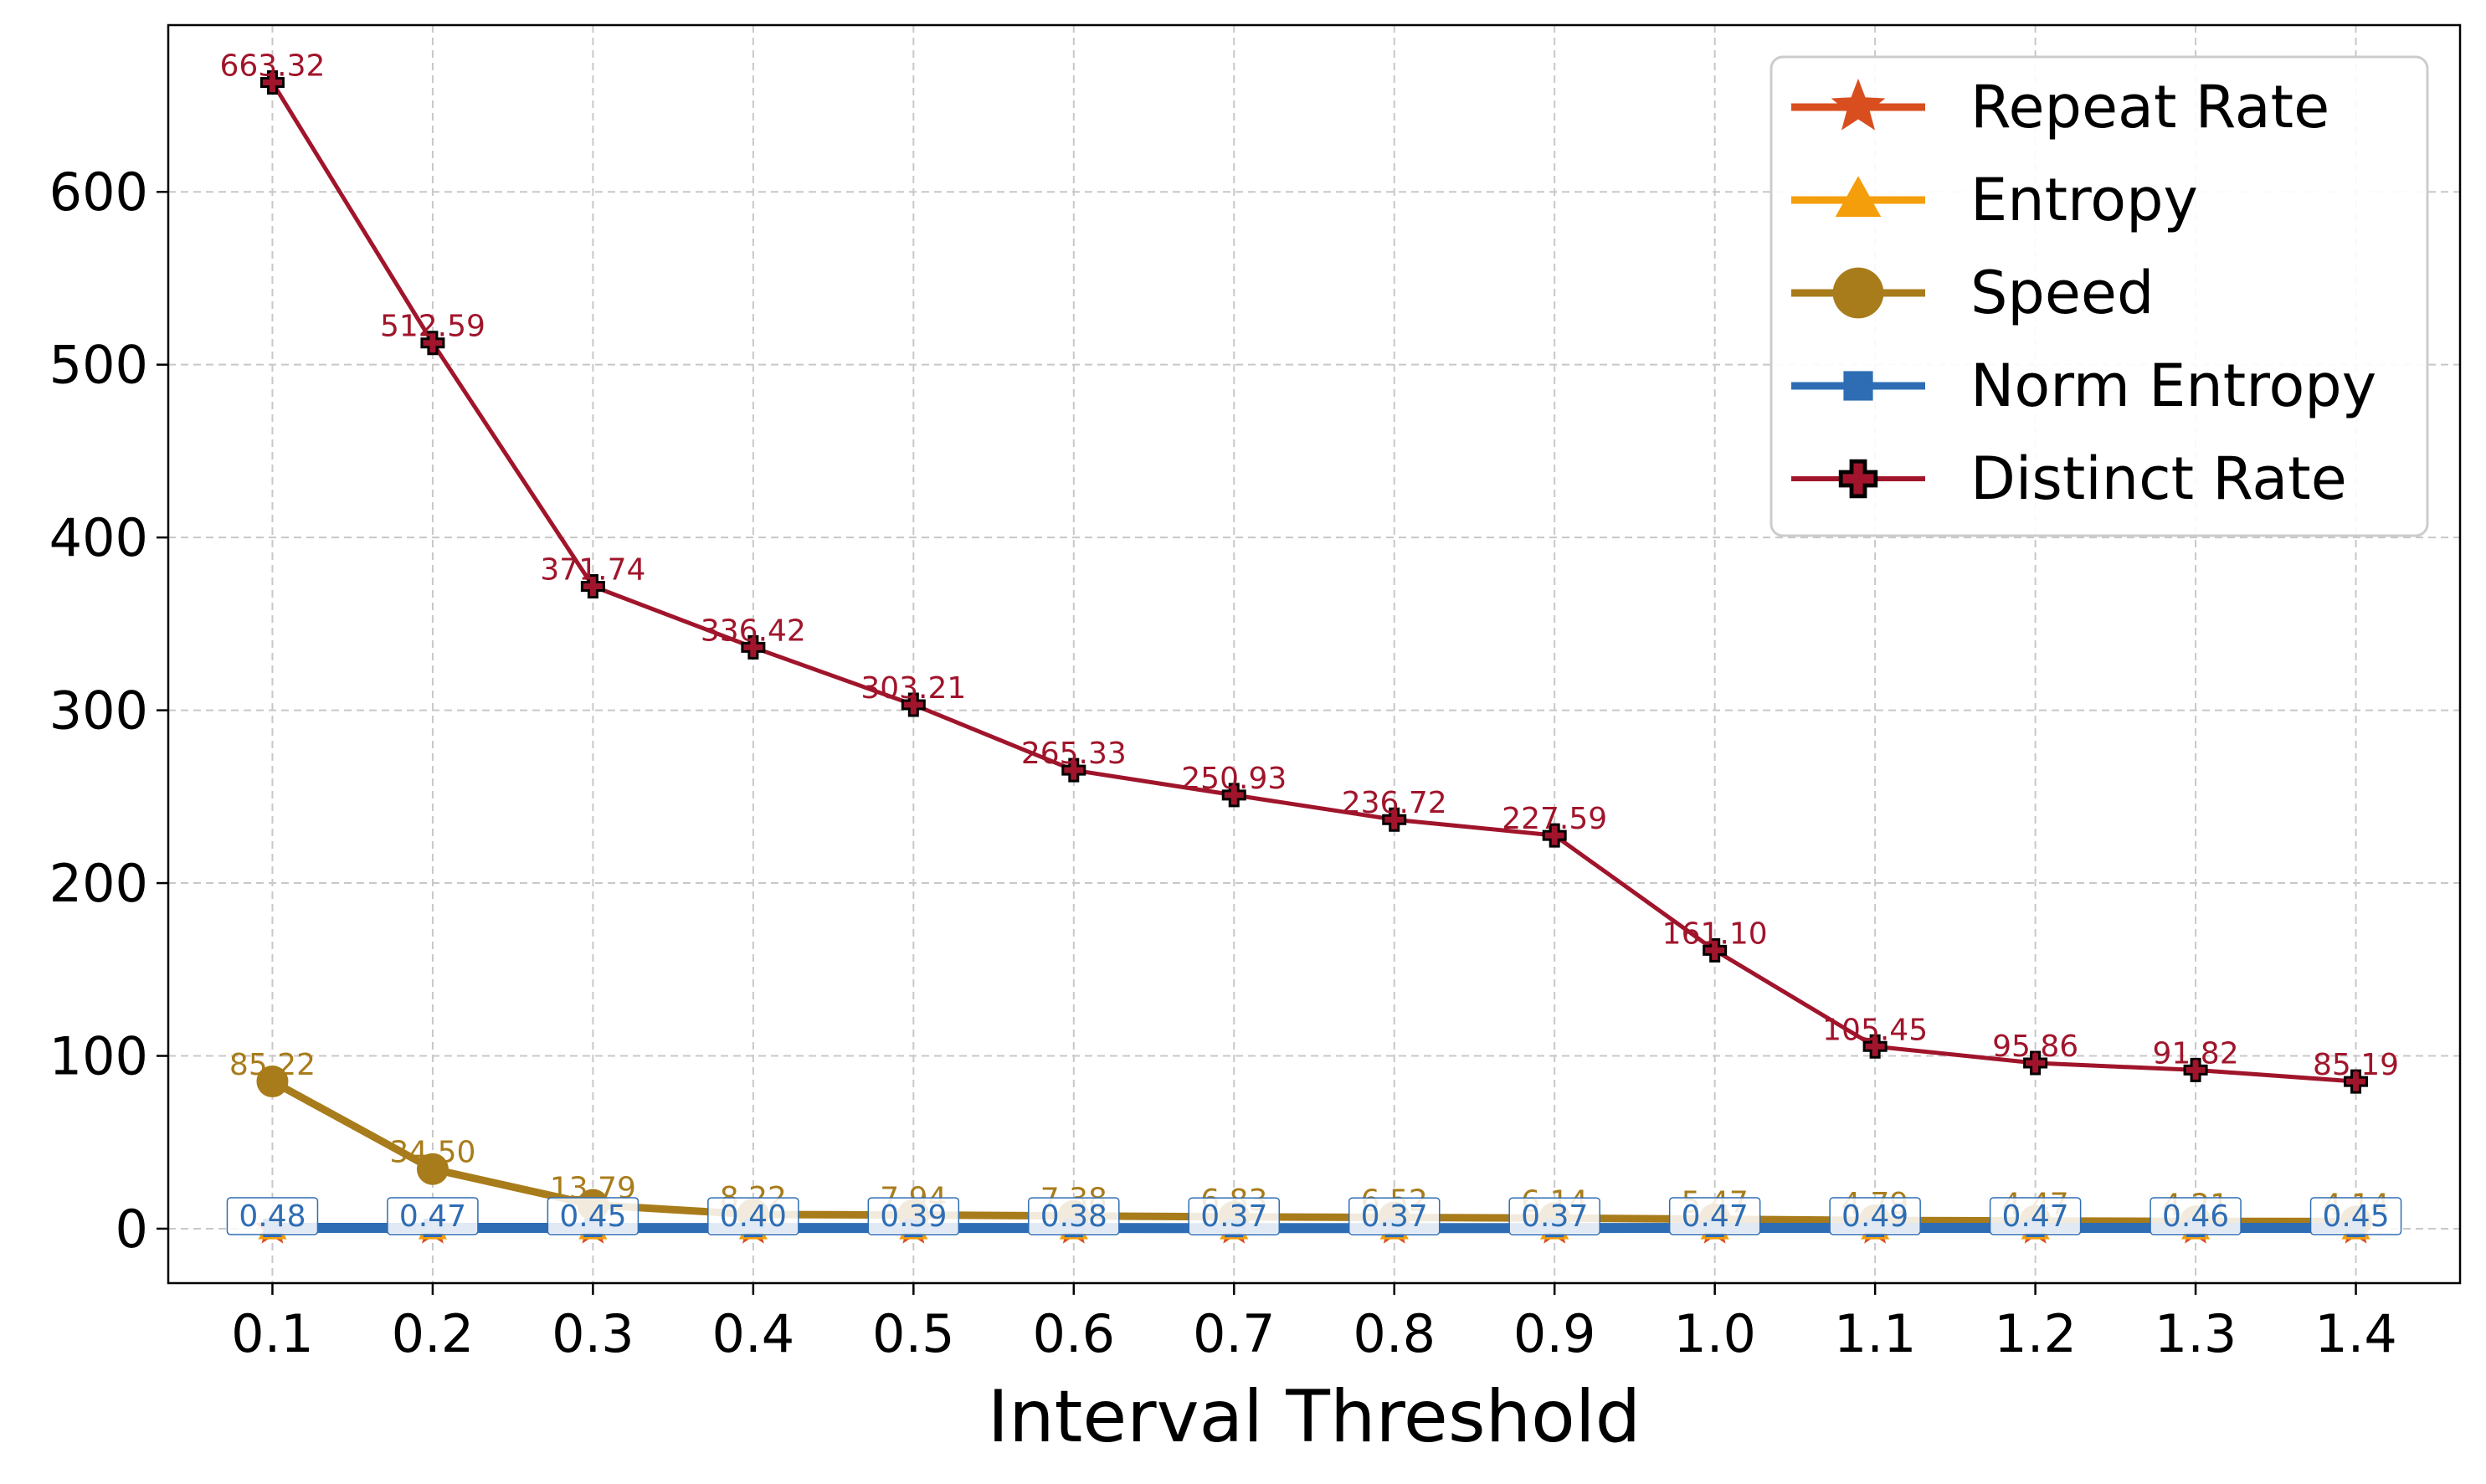 This screenshot has height=1484, width=2486. Describe the element at coordinates (99, 884) in the screenshot. I see `y-tick-label: 200` at that location.